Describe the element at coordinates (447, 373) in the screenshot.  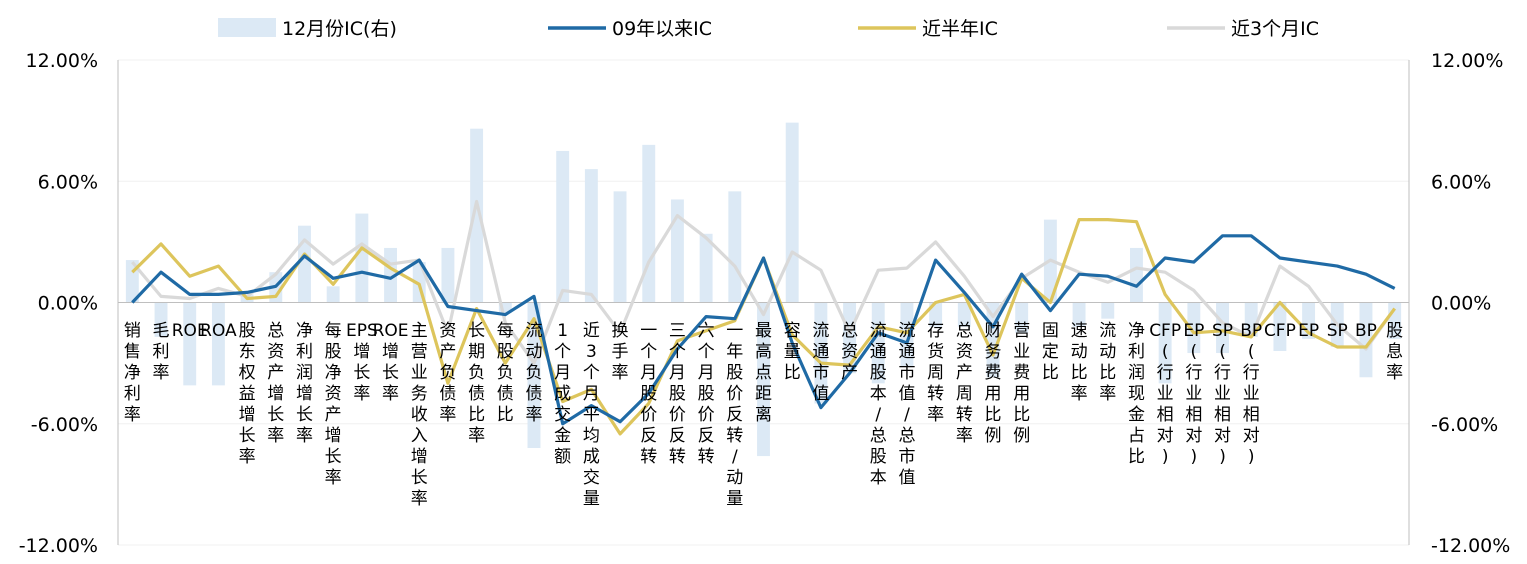
I see `category-label: 资产负债率` at that location.